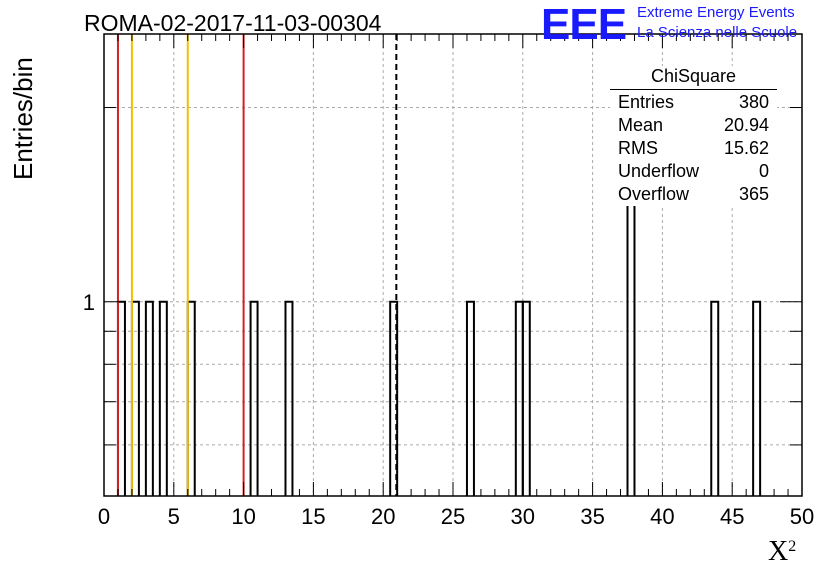 The image size is (836, 572). I want to click on x-tick-label: 15, so click(313, 516).